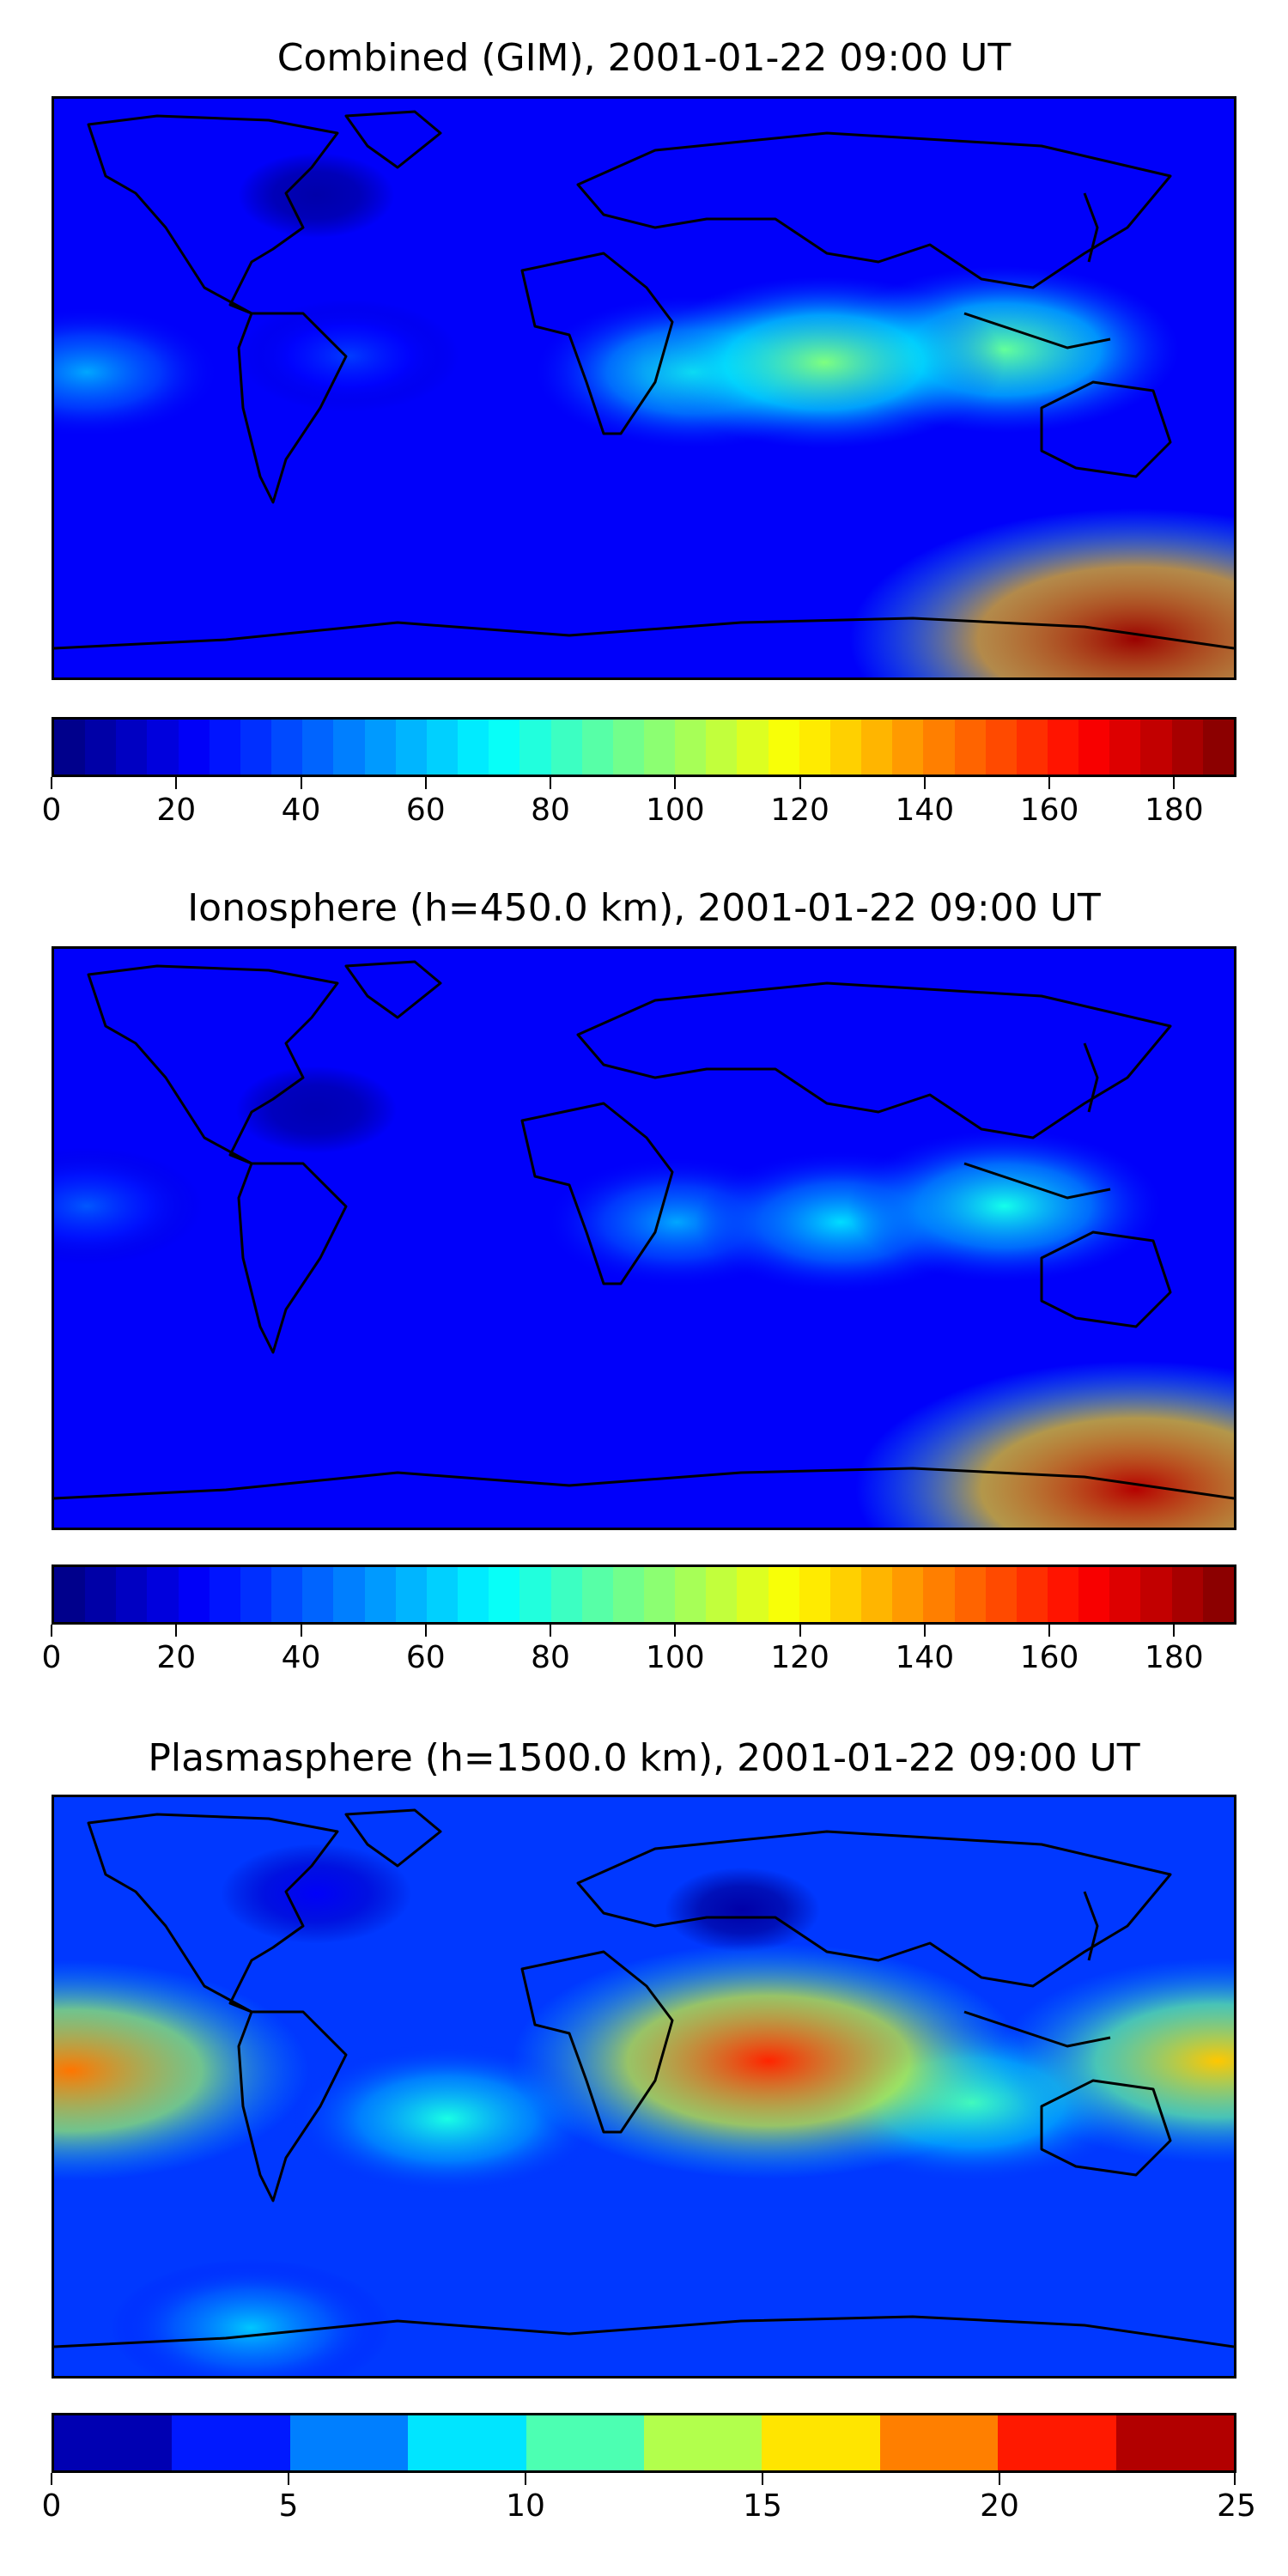  Describe the element at coordinates (213, 214) in the screenshot. I see `coast-north-america` at that location.